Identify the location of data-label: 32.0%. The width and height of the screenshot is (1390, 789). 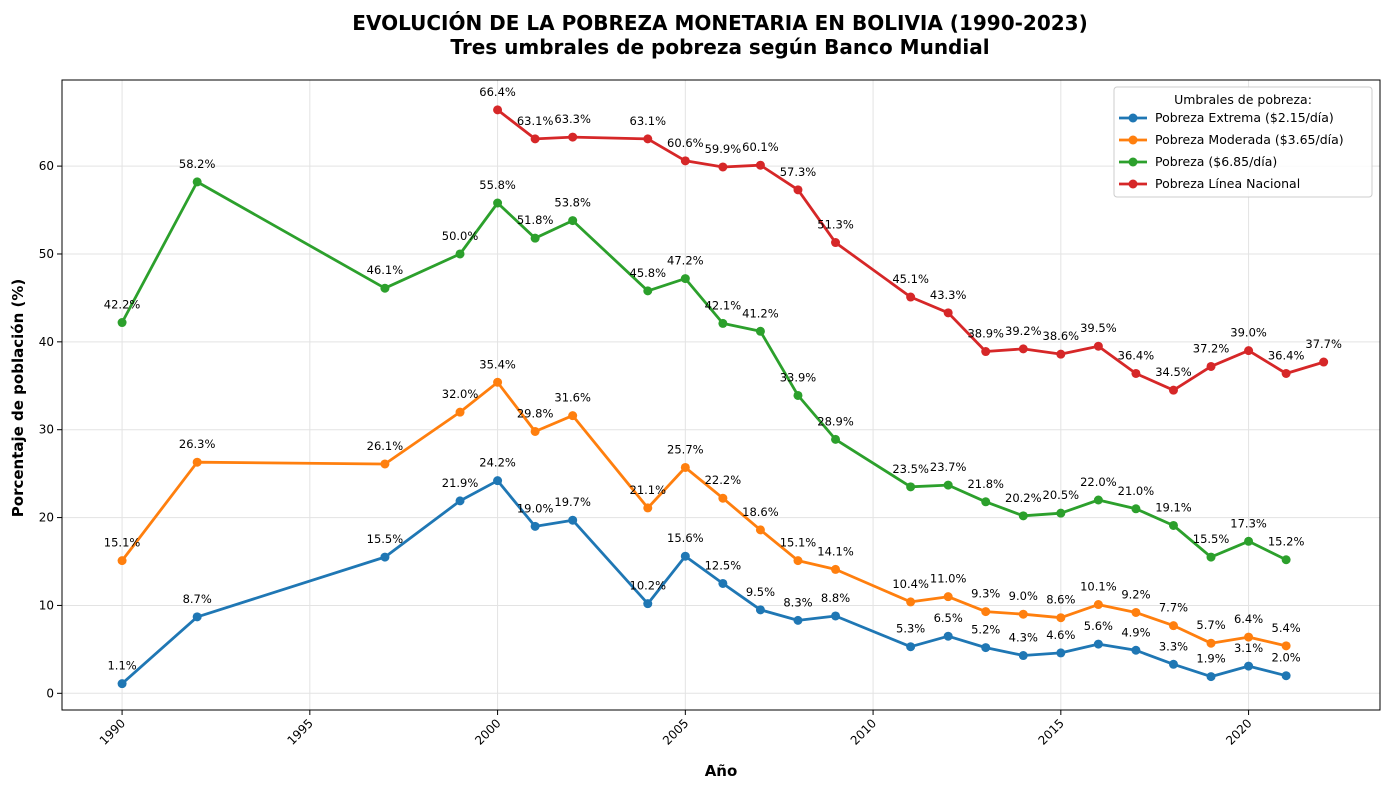
(460, 394).